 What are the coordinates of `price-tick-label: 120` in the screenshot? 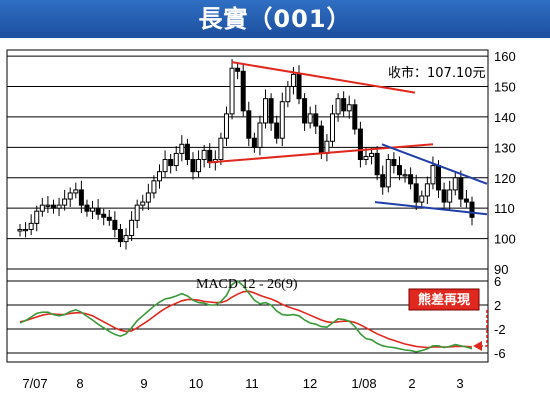 It's located at (505, 178).